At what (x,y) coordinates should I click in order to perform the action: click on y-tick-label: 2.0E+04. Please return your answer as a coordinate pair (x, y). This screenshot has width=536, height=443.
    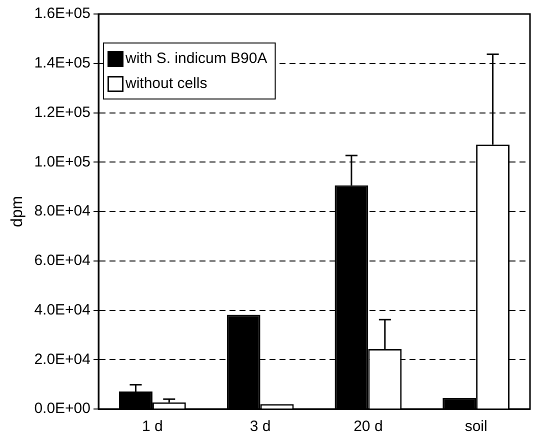
    Looking at the image, I should click on (62, 359).